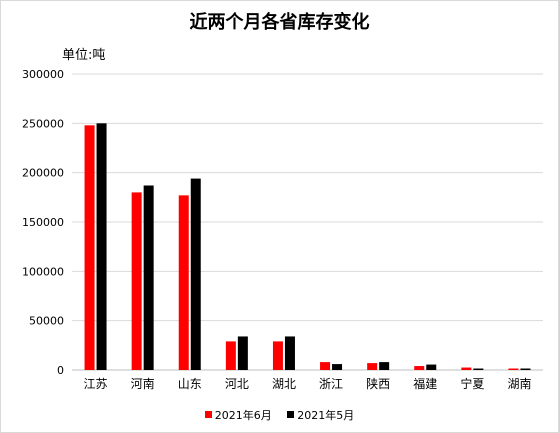 This screenshot has width=559, height=433. I want to click on x-tick-label: 河北, so click(237, 384).